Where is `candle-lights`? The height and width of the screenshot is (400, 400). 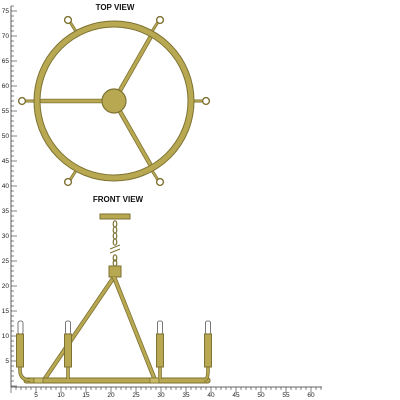
candle-lights is located at coordinates (114, 344).